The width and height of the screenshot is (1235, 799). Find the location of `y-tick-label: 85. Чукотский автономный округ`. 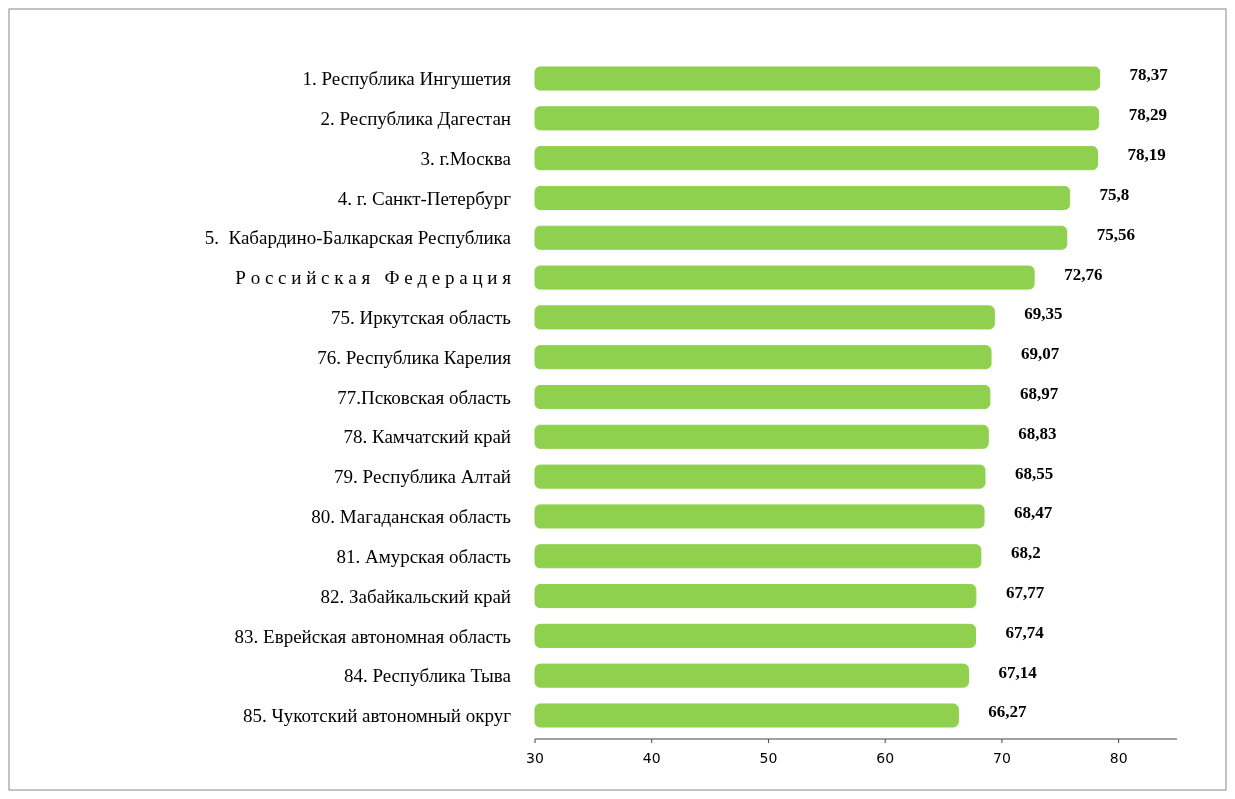

y-tick-label: 85. Чукотский автономный округ is located at coordinates (377, 716).